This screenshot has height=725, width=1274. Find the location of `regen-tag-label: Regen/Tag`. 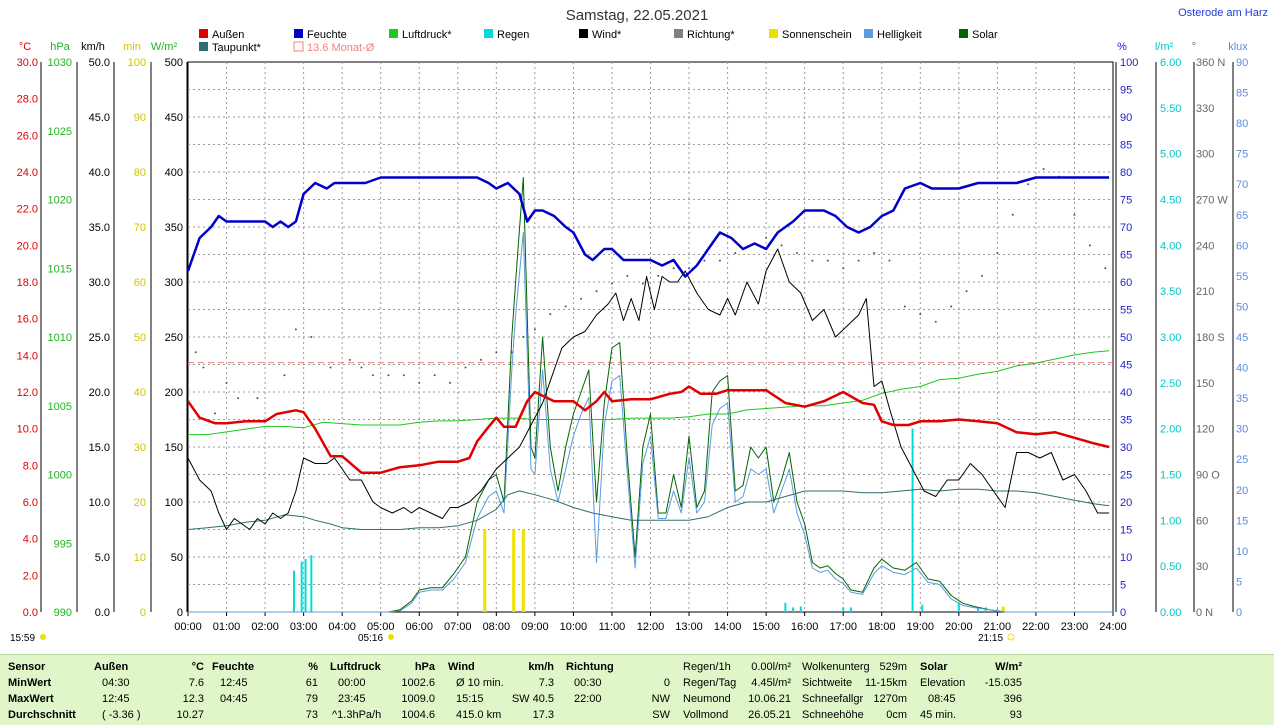

regen-tag-label: Regen/Tag is located at coordinates (710, 683).